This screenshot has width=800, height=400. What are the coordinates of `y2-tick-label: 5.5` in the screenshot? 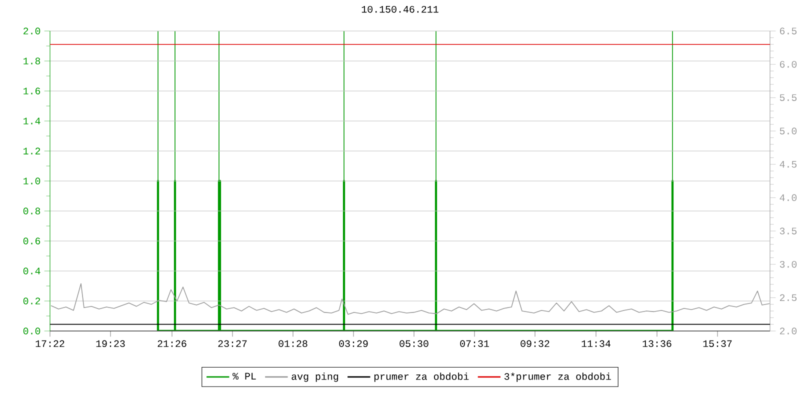 It's located at (788, 98).